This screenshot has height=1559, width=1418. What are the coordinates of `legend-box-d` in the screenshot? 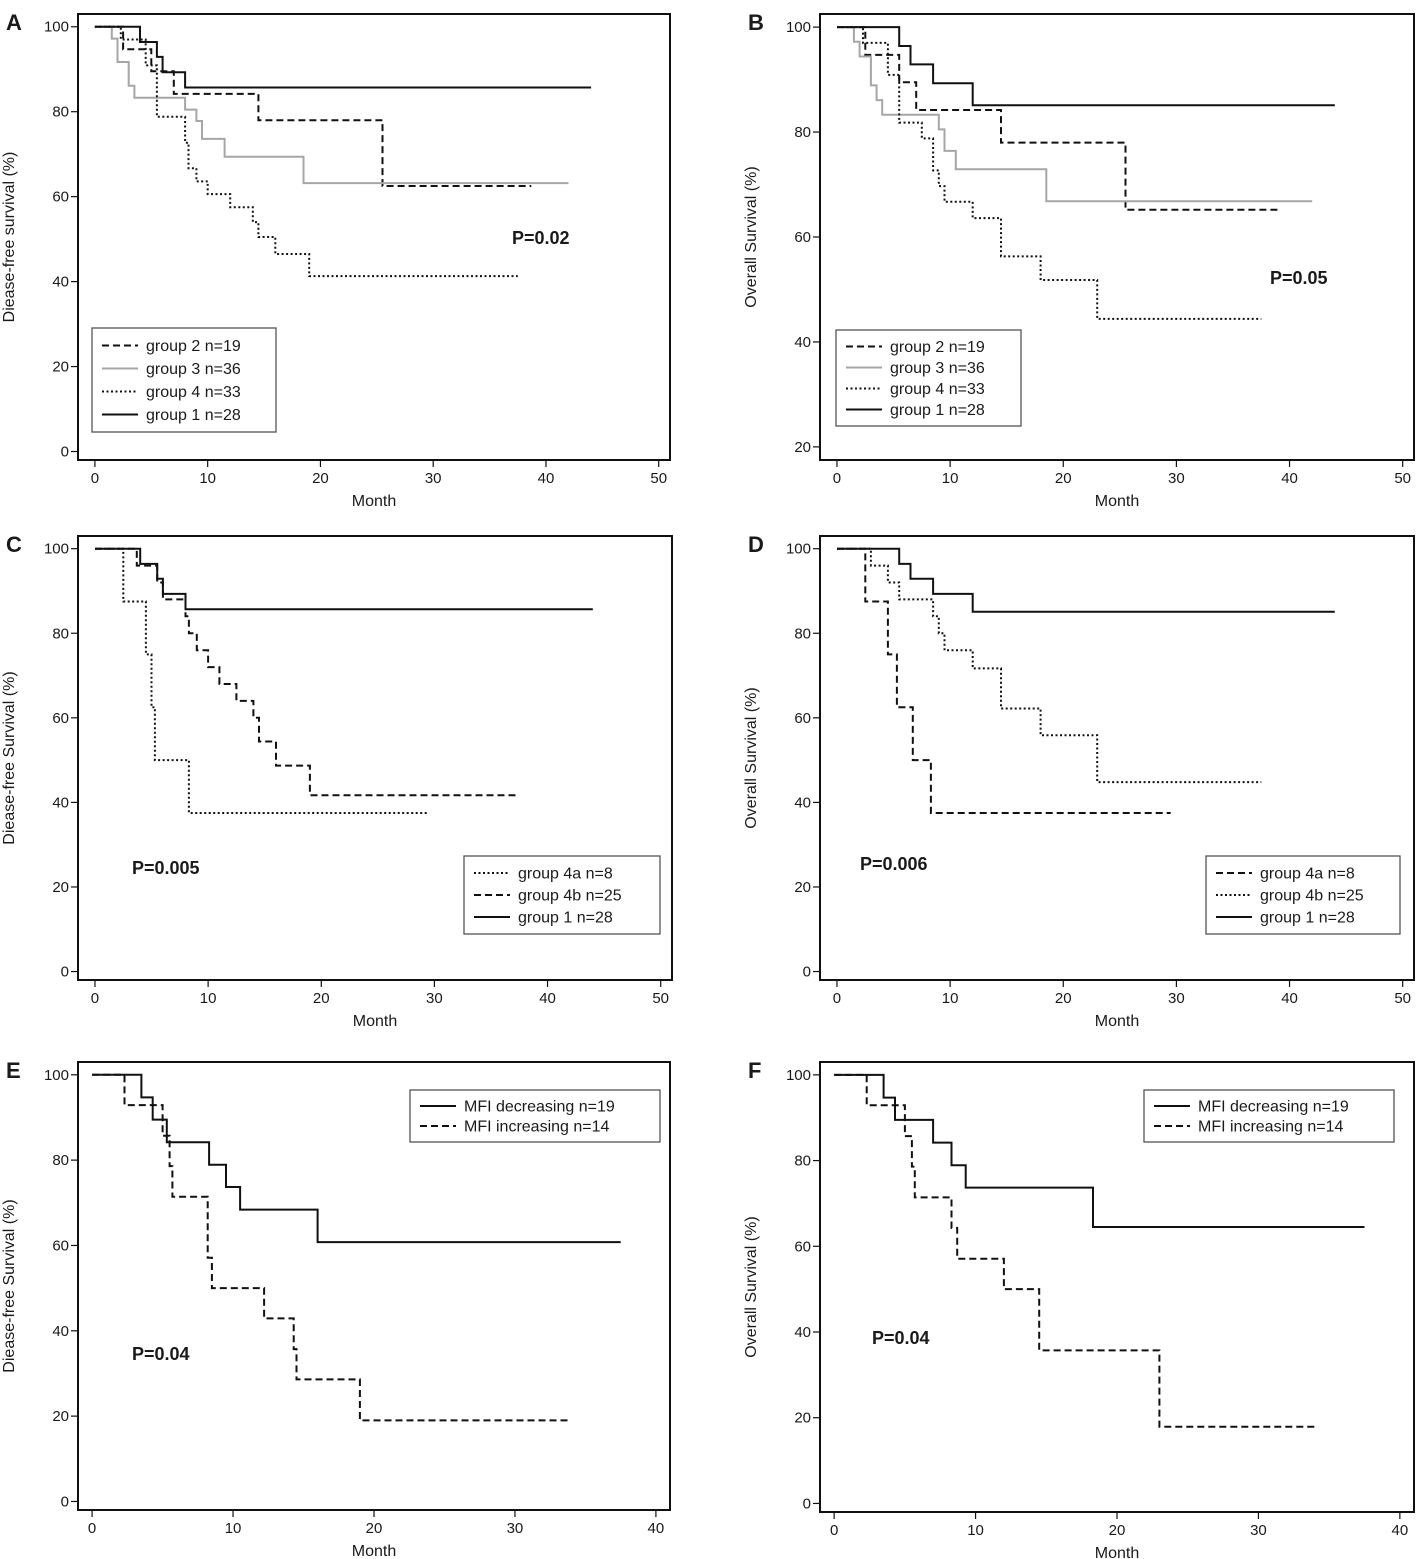 It's located at (1303, 895).